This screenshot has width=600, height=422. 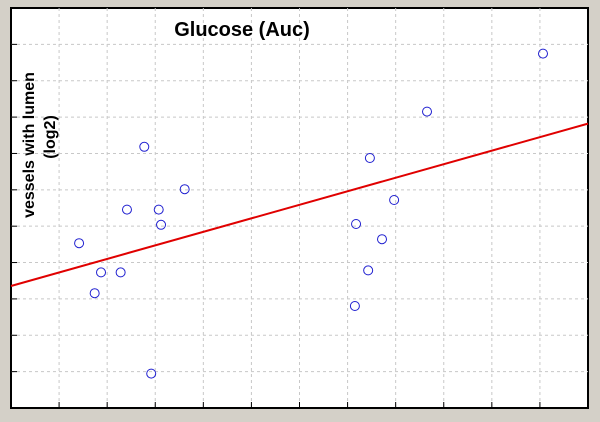 What do you see at coordinates (50, 137) in the screenshot?
I see `y-axis-label-line-2: (log2)` at bounding box center [50, 137].